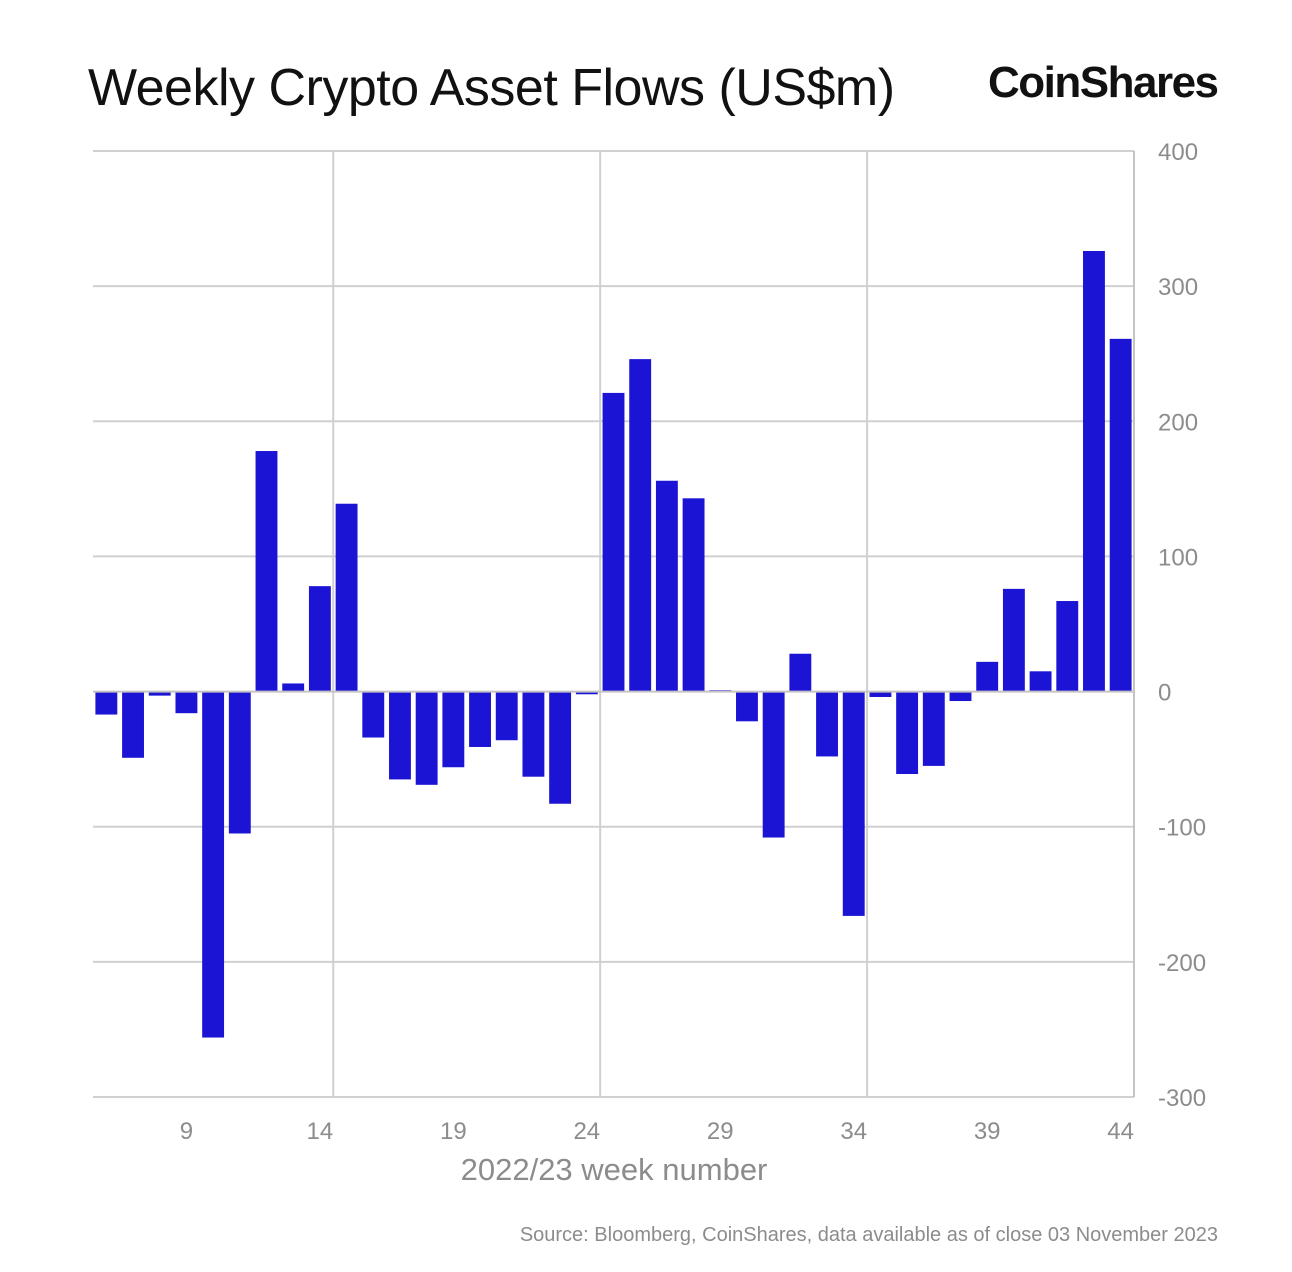  I want to click on x-tick-label: 24, so click(586, 1131).